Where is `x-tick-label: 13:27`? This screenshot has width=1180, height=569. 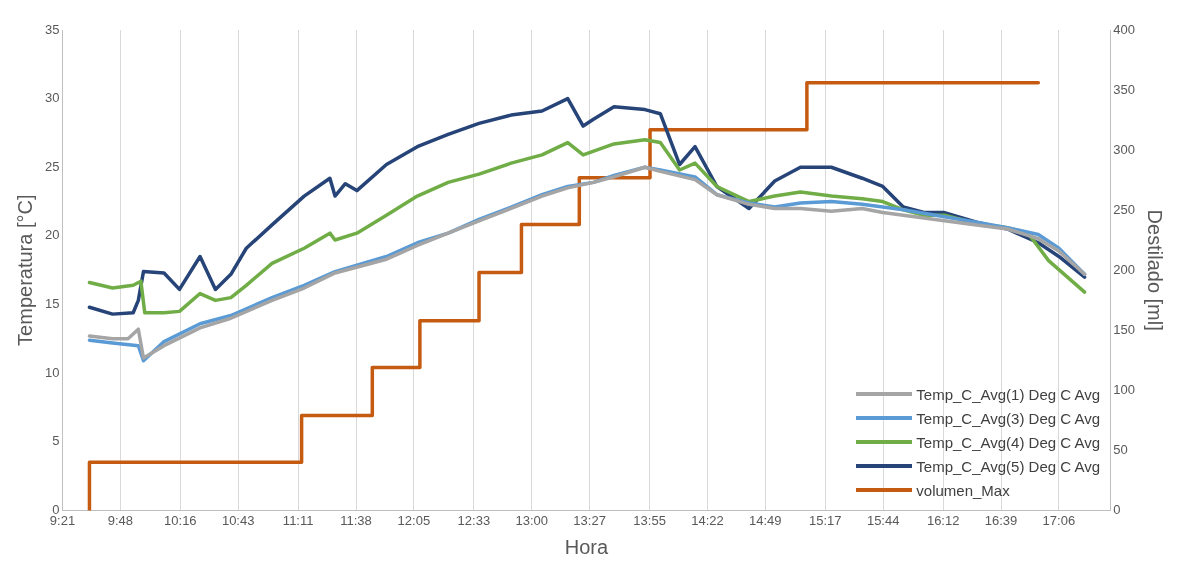 x-tick-label: 13:27 is located at coordinates (589, 520).